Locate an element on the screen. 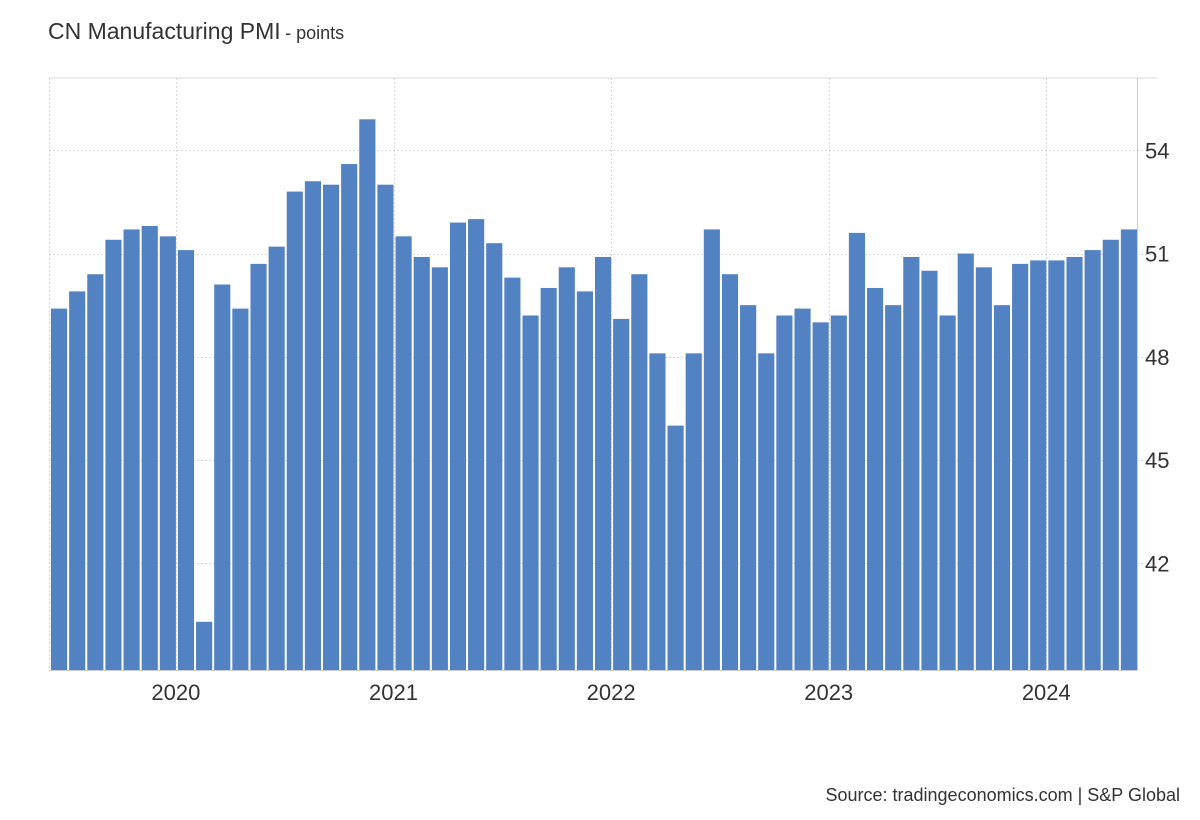 The height and width of the screenshot is (820, 1200). x-tick-label: 2023 is located at coordinates (828, 692).